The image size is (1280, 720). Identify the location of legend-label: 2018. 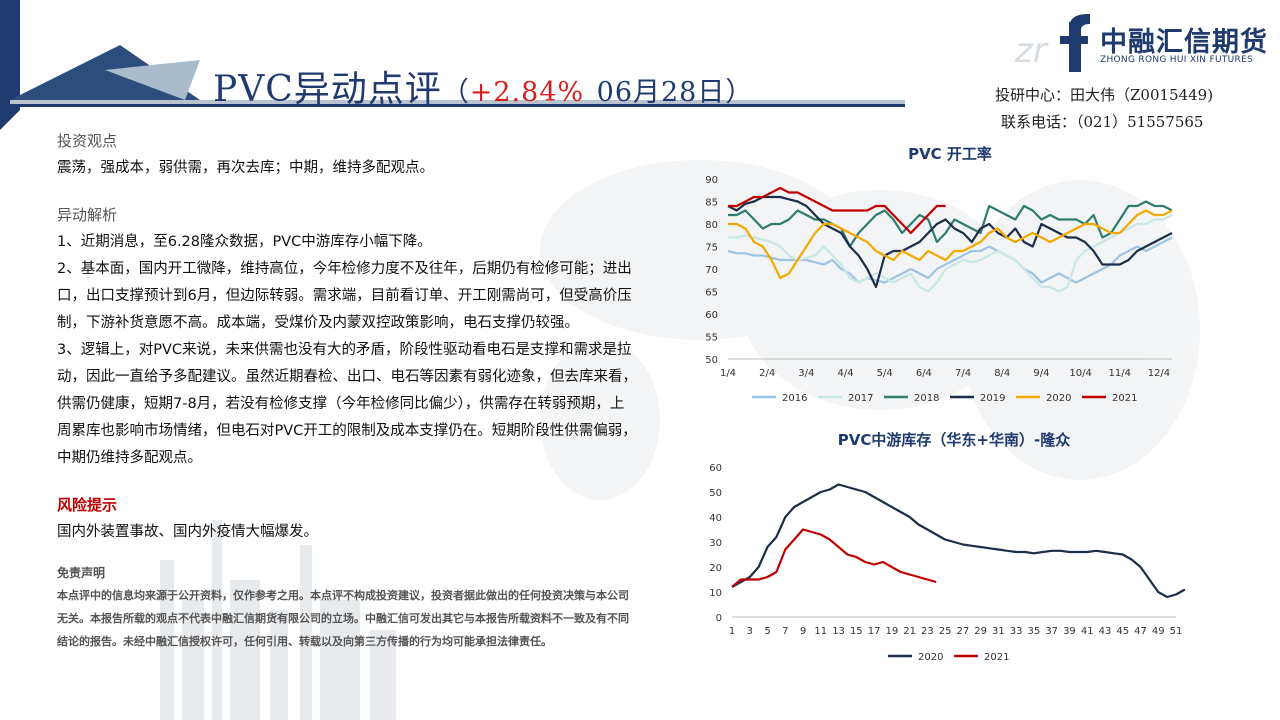
(926, 398).